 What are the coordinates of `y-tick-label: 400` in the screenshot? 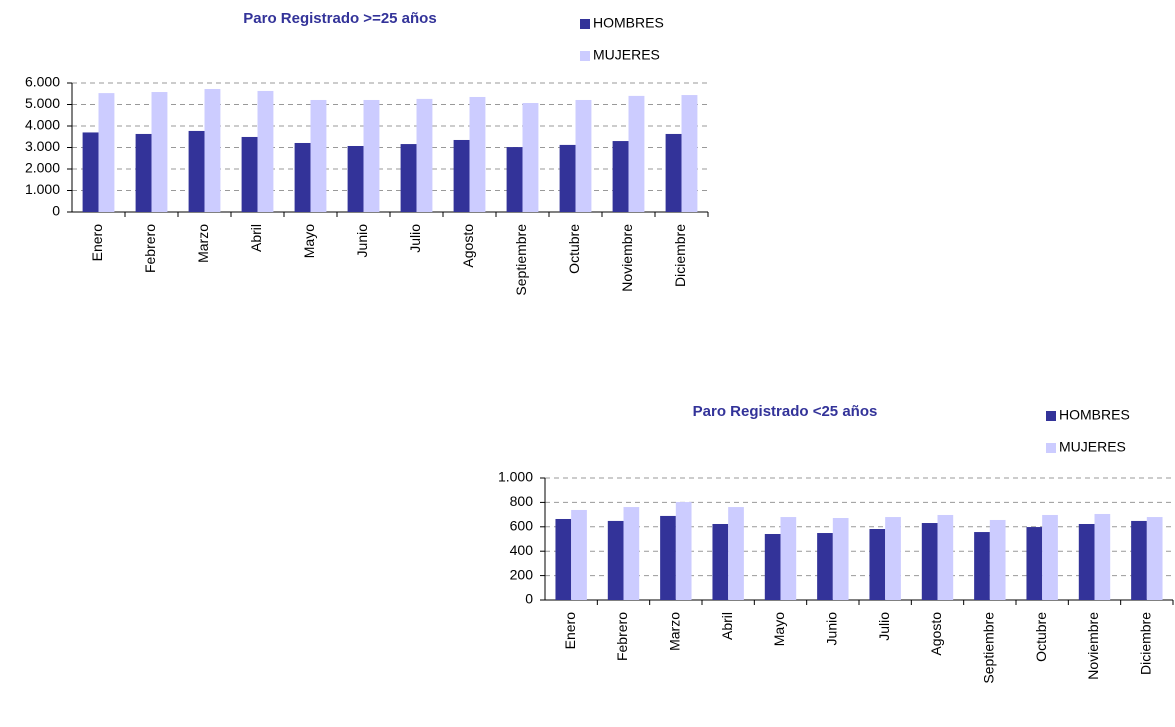 It's located at (522, 550).